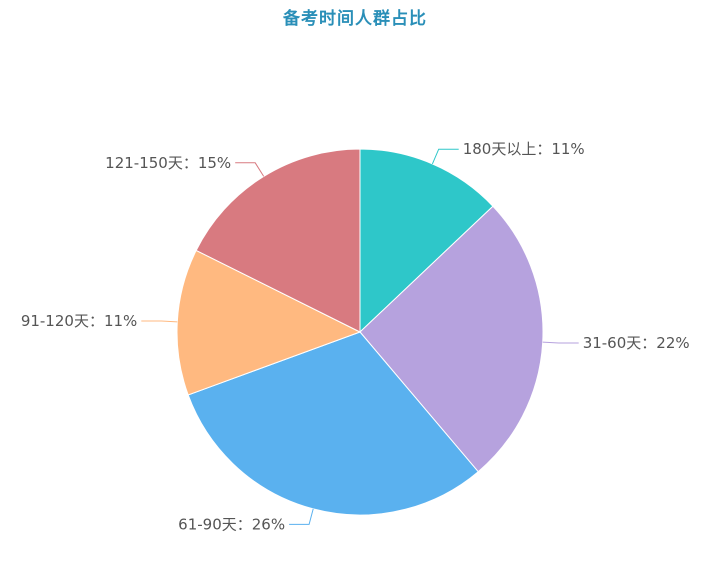 This screenshot has height=568, width=710. I want to click on chart-title: 备考时间人群占比, so click(355, 19).